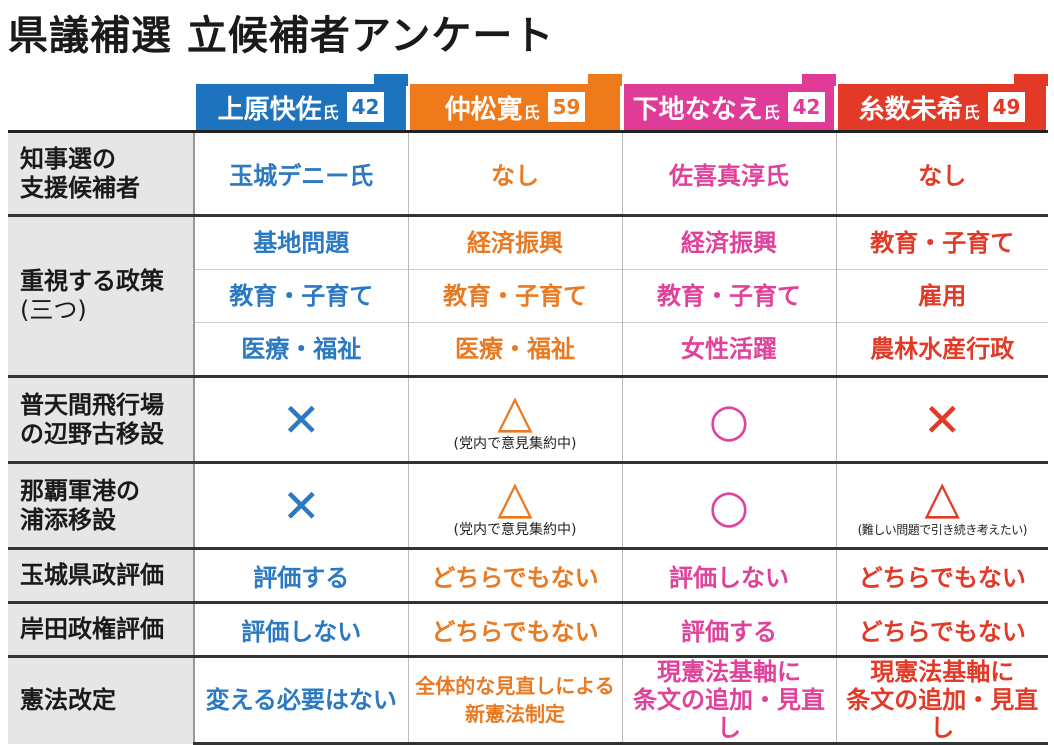 The width and height of the screenshot is (1054, 745). What do you see at coordinates (910, 109) in the screenshot?
I see `candidate-name: 糸数未希` at bounding box center [910, 109].